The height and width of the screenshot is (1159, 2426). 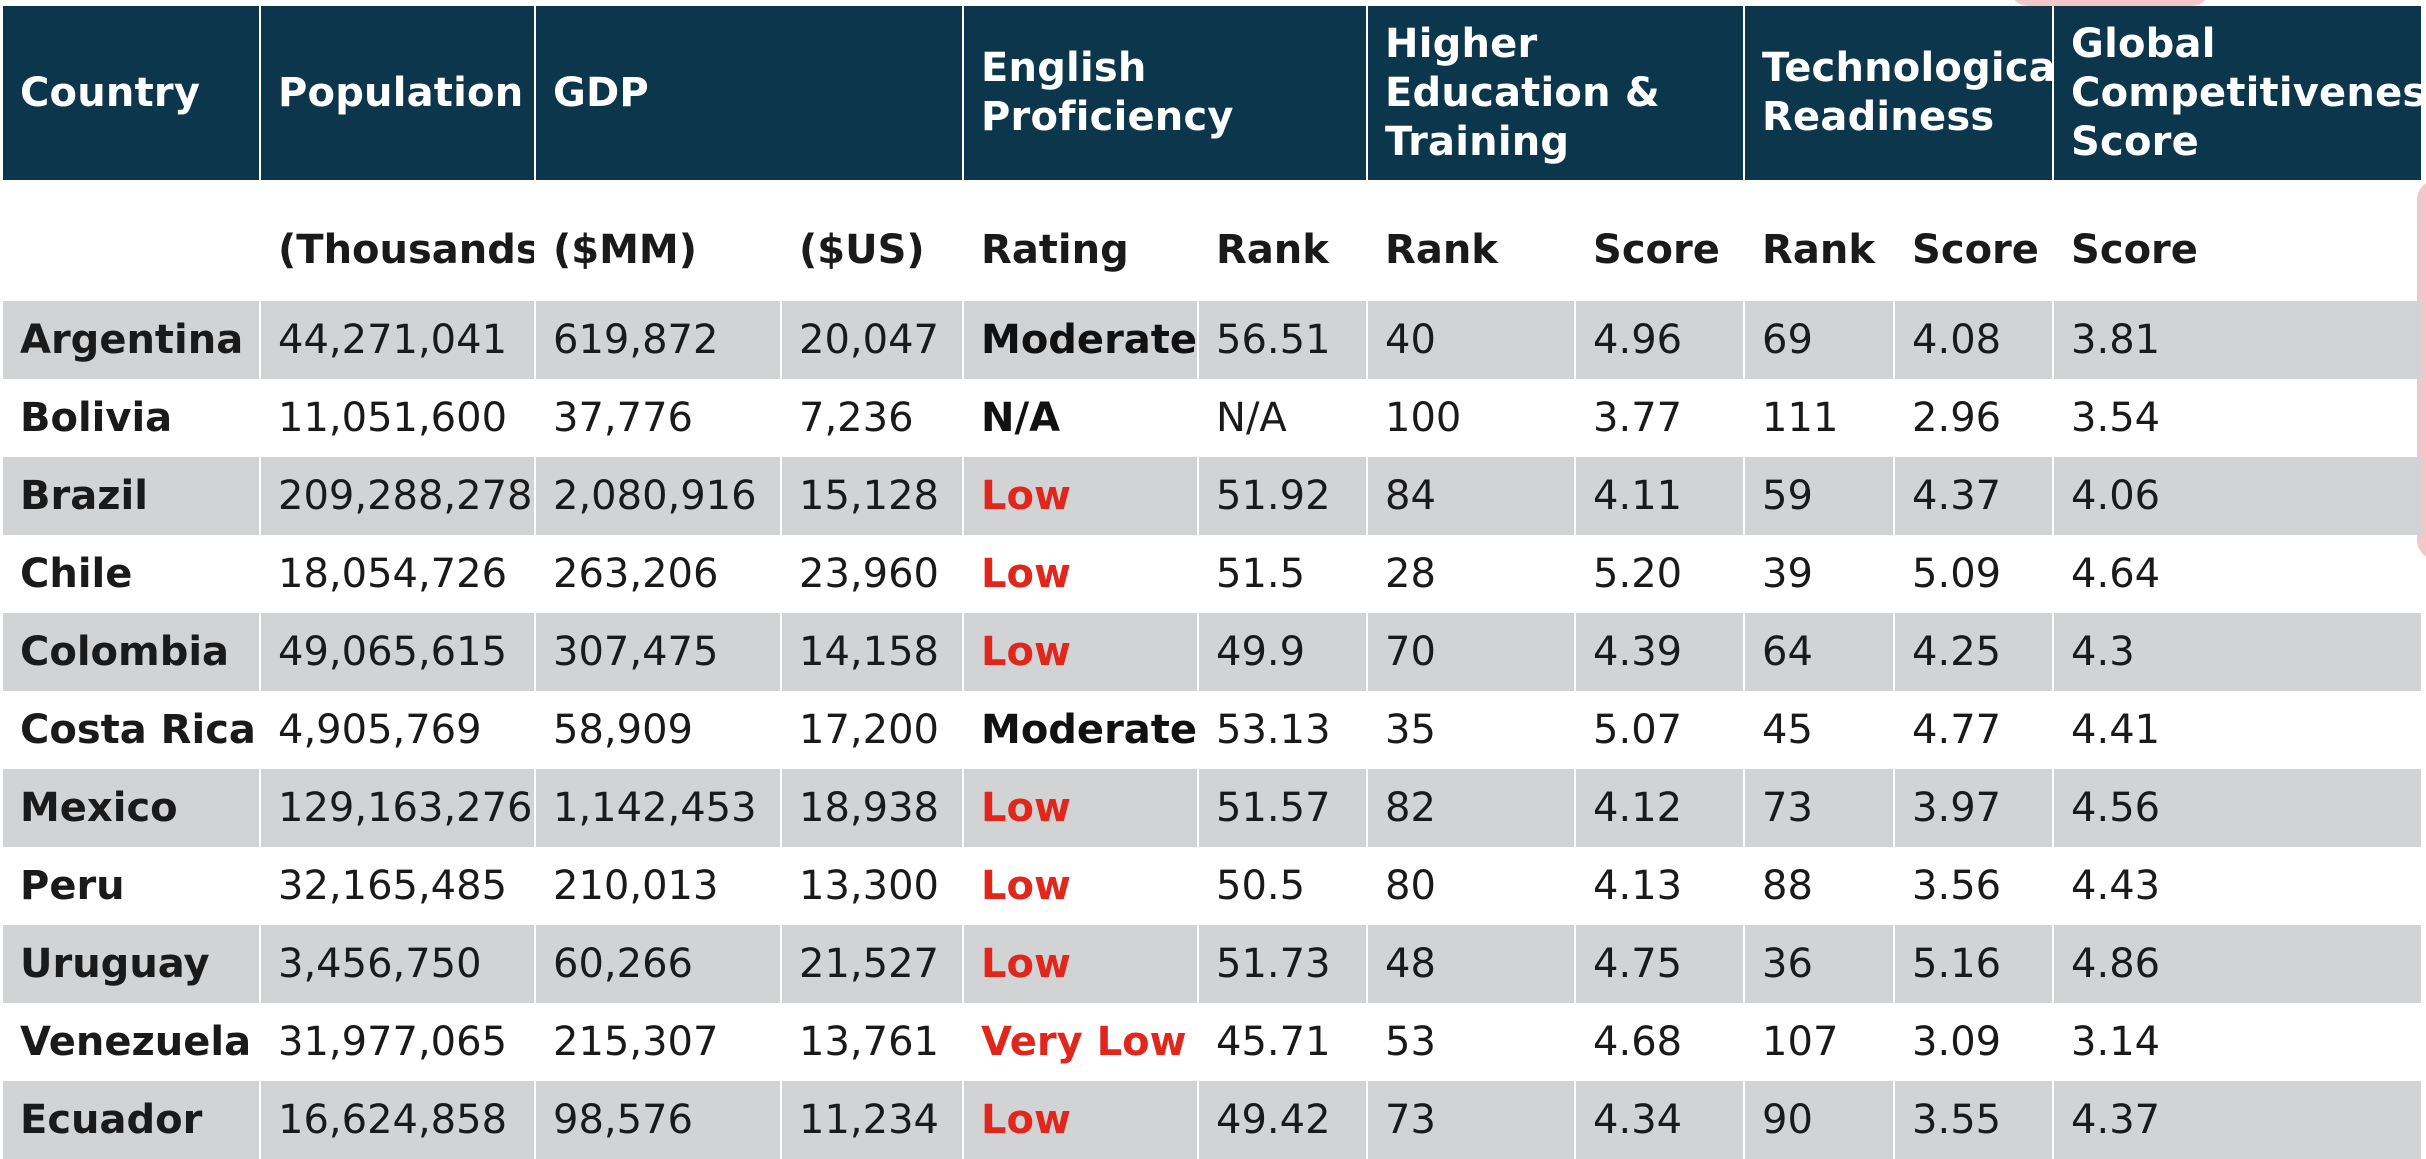 I want to click on cell-gdp-mm: 263,206, so click(x=658, y=574).